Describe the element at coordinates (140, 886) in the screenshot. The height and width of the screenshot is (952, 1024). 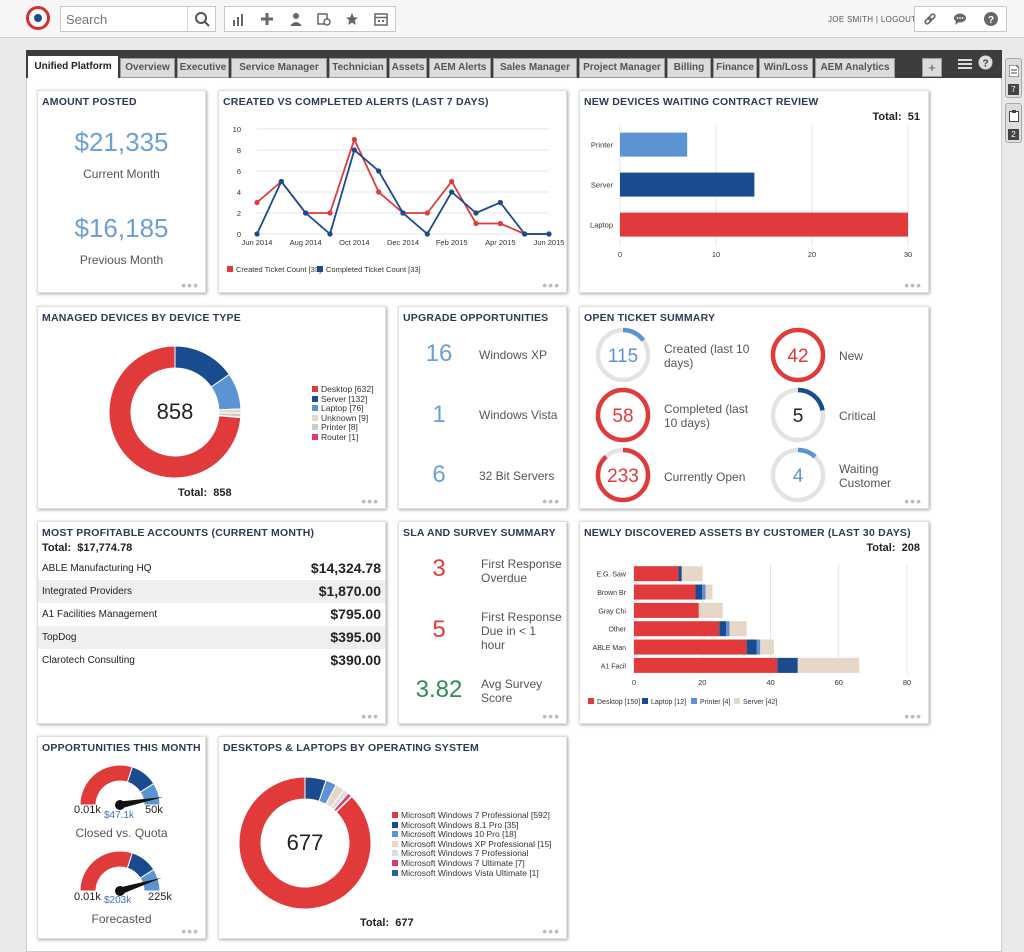
I see `gauge-needle` at that location.